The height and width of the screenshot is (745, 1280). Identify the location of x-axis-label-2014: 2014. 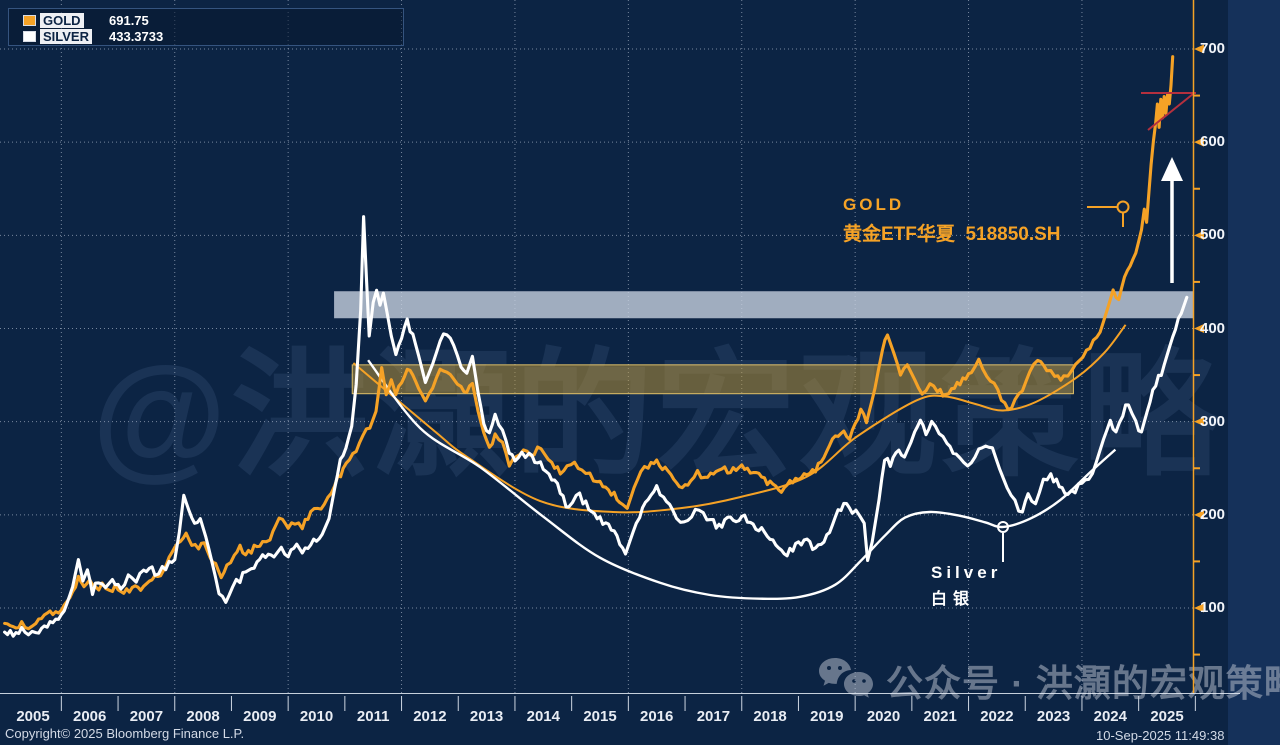
(543, 716).